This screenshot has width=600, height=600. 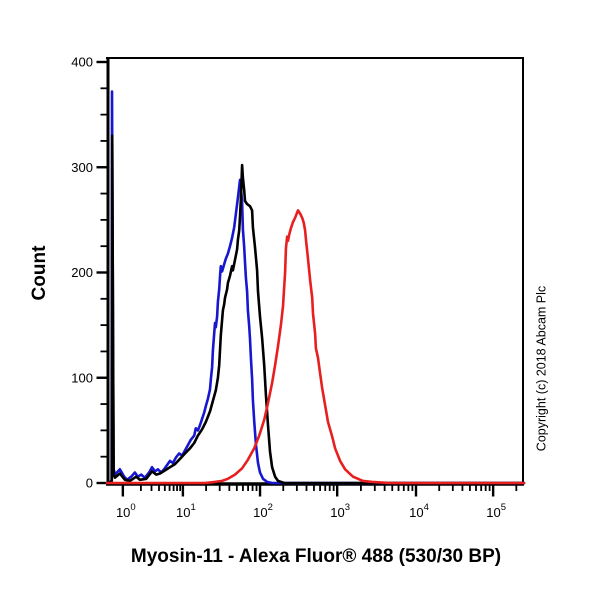 What do you see at coordinates (39, 273) in the screenshot?
I see `y-axis-title: Count` at bounding box center [39, 273].